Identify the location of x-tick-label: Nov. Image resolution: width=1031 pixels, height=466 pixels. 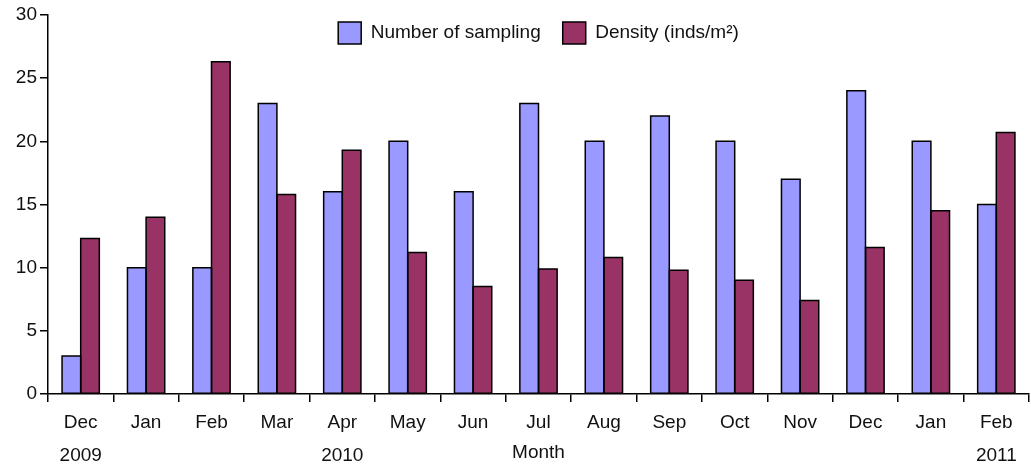
(800, 421).